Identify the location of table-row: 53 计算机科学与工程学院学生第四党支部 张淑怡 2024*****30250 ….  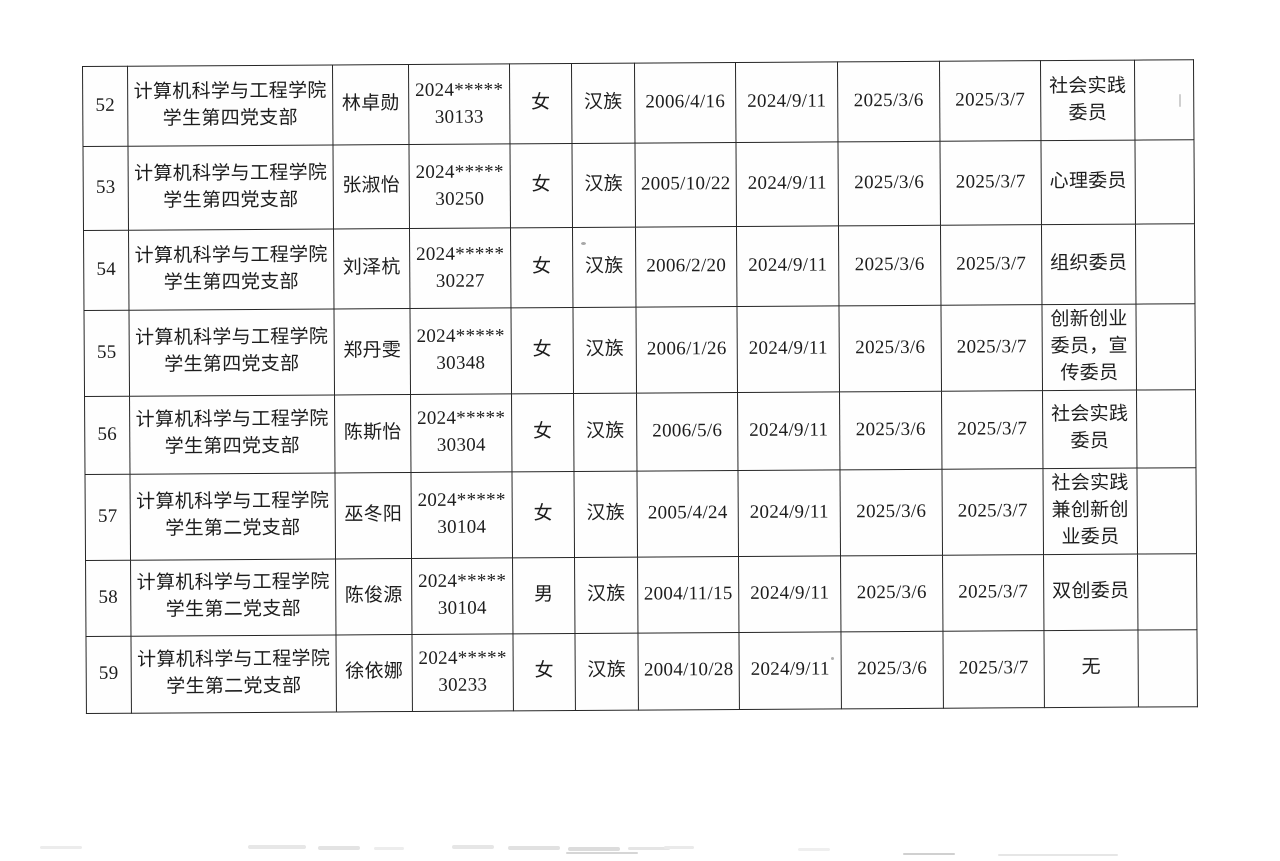
(638, 185).